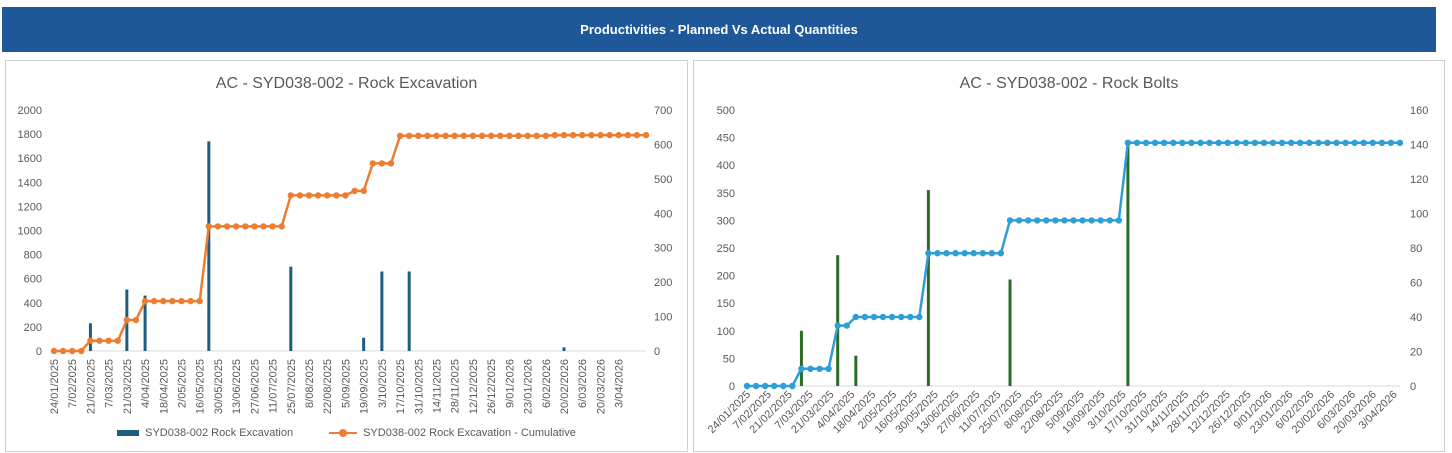  Describe the element at coordinates (1419, 146) in the screenshot. I see `y-right-tick-label: 140` at that location.